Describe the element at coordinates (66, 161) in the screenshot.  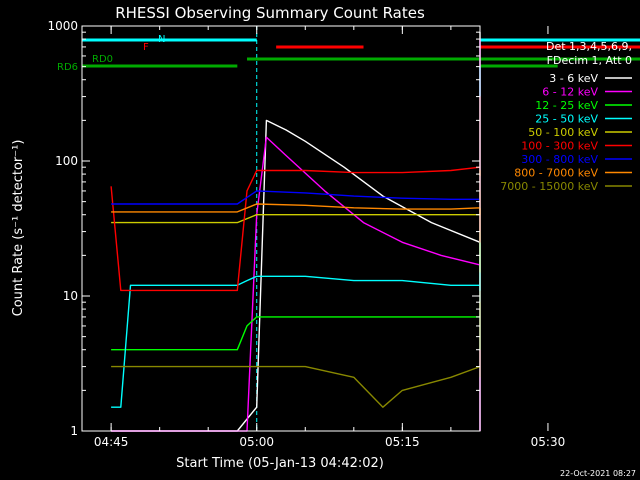
I see `y-tick-label: 100` at that location.